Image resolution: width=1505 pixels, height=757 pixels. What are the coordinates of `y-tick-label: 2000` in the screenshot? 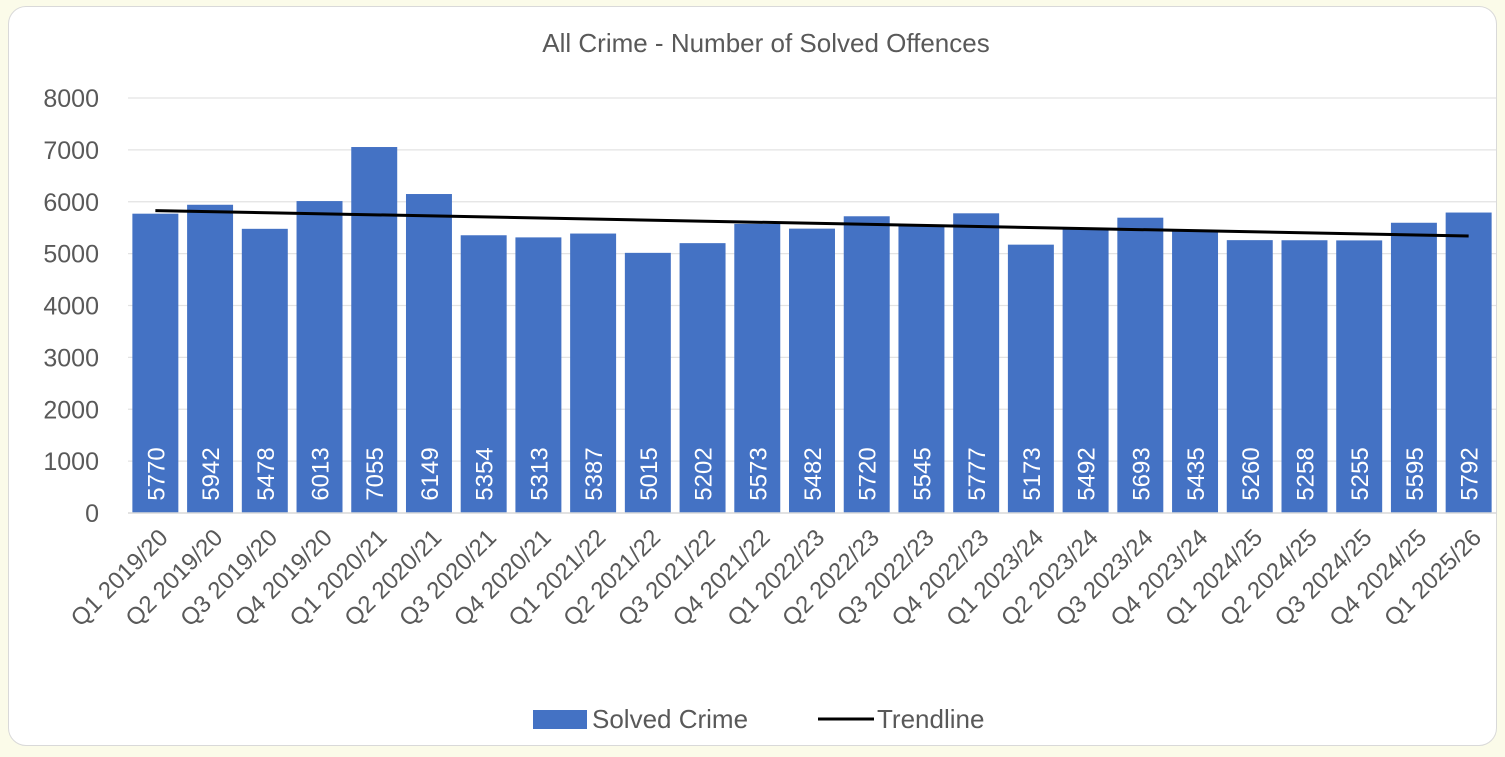 It's located at (71, 410).